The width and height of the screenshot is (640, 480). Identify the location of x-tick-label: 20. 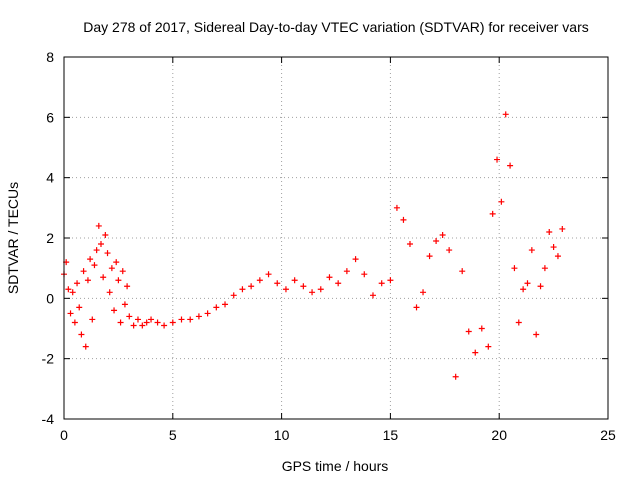
(499, 435).